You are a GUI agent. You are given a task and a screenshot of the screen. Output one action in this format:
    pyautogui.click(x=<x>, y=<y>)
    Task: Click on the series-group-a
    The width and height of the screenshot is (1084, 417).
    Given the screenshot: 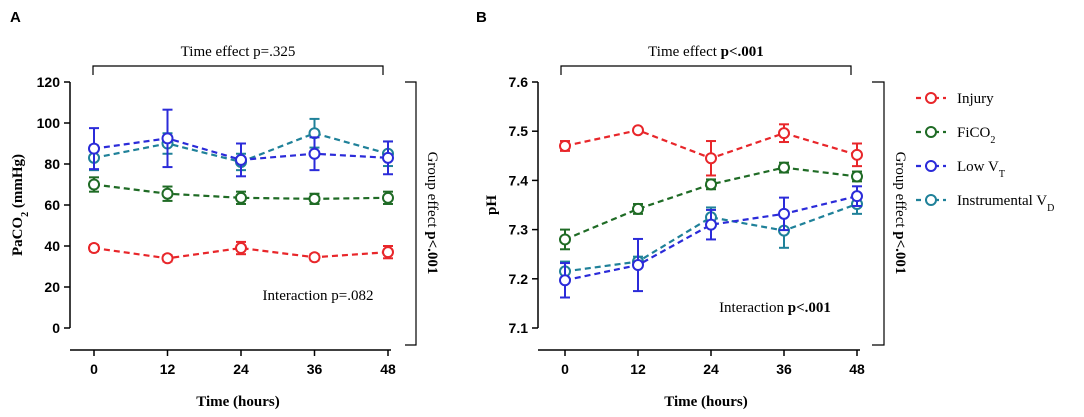 What is the action you would take?
    pyautogui.click(x=241, y=186)
    